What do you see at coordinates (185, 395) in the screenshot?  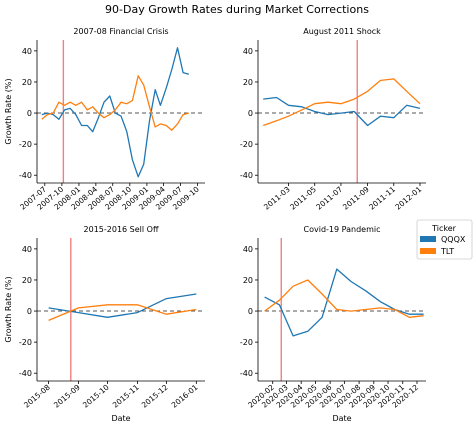 I see `x-tick-label: 2016-01` at bounding box center [185, 395].